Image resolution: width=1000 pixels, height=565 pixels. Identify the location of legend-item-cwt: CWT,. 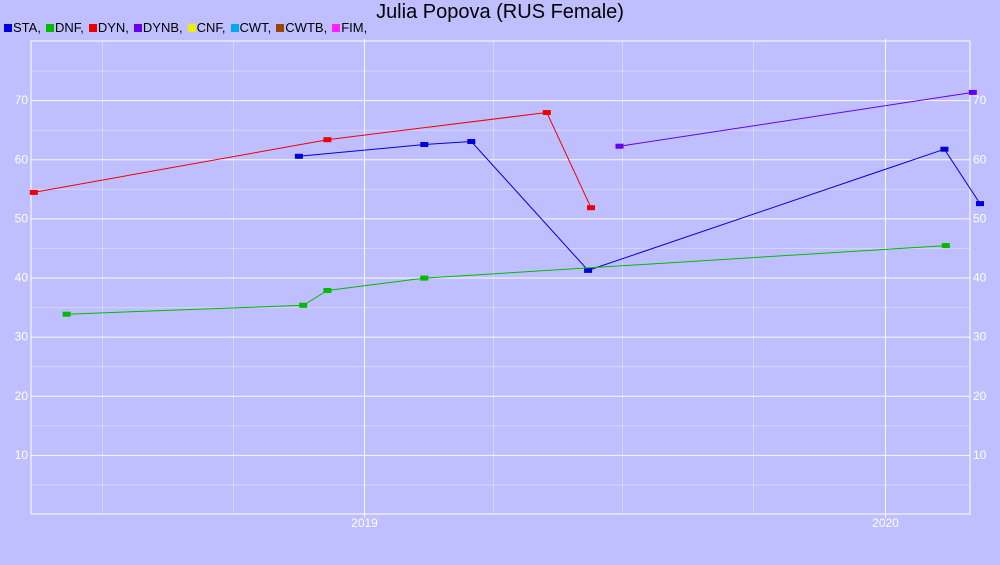
(251, 27).